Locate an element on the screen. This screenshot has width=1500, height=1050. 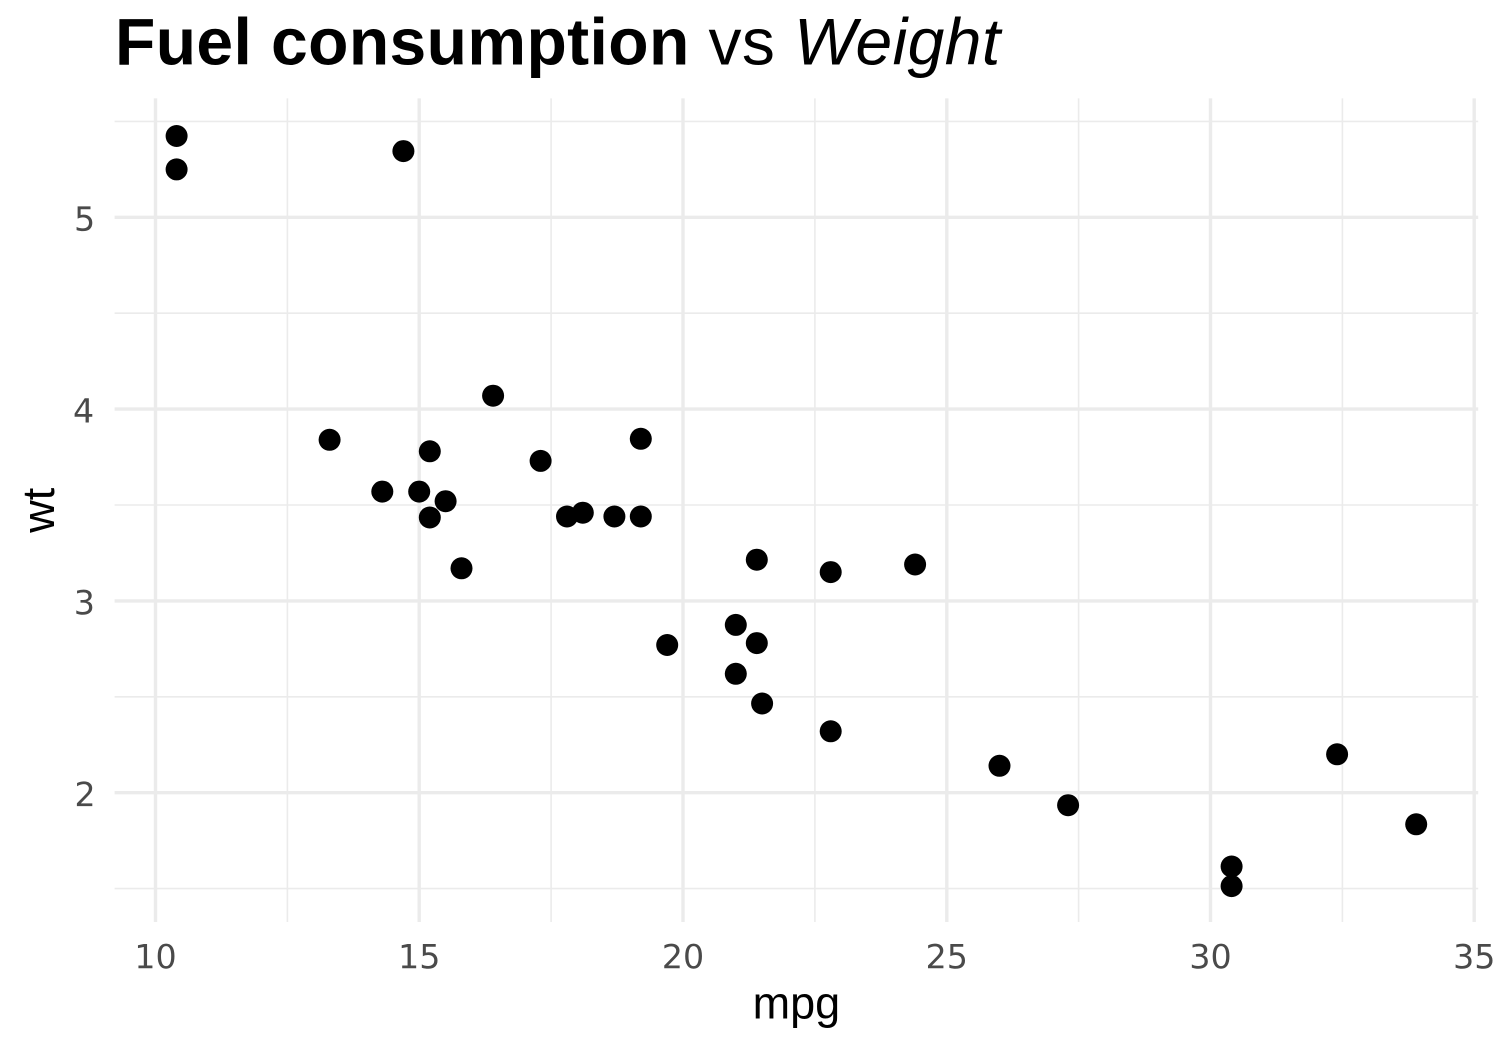
svg-text: Fuel consumption vs Weight is located at coordinates (559, 41).